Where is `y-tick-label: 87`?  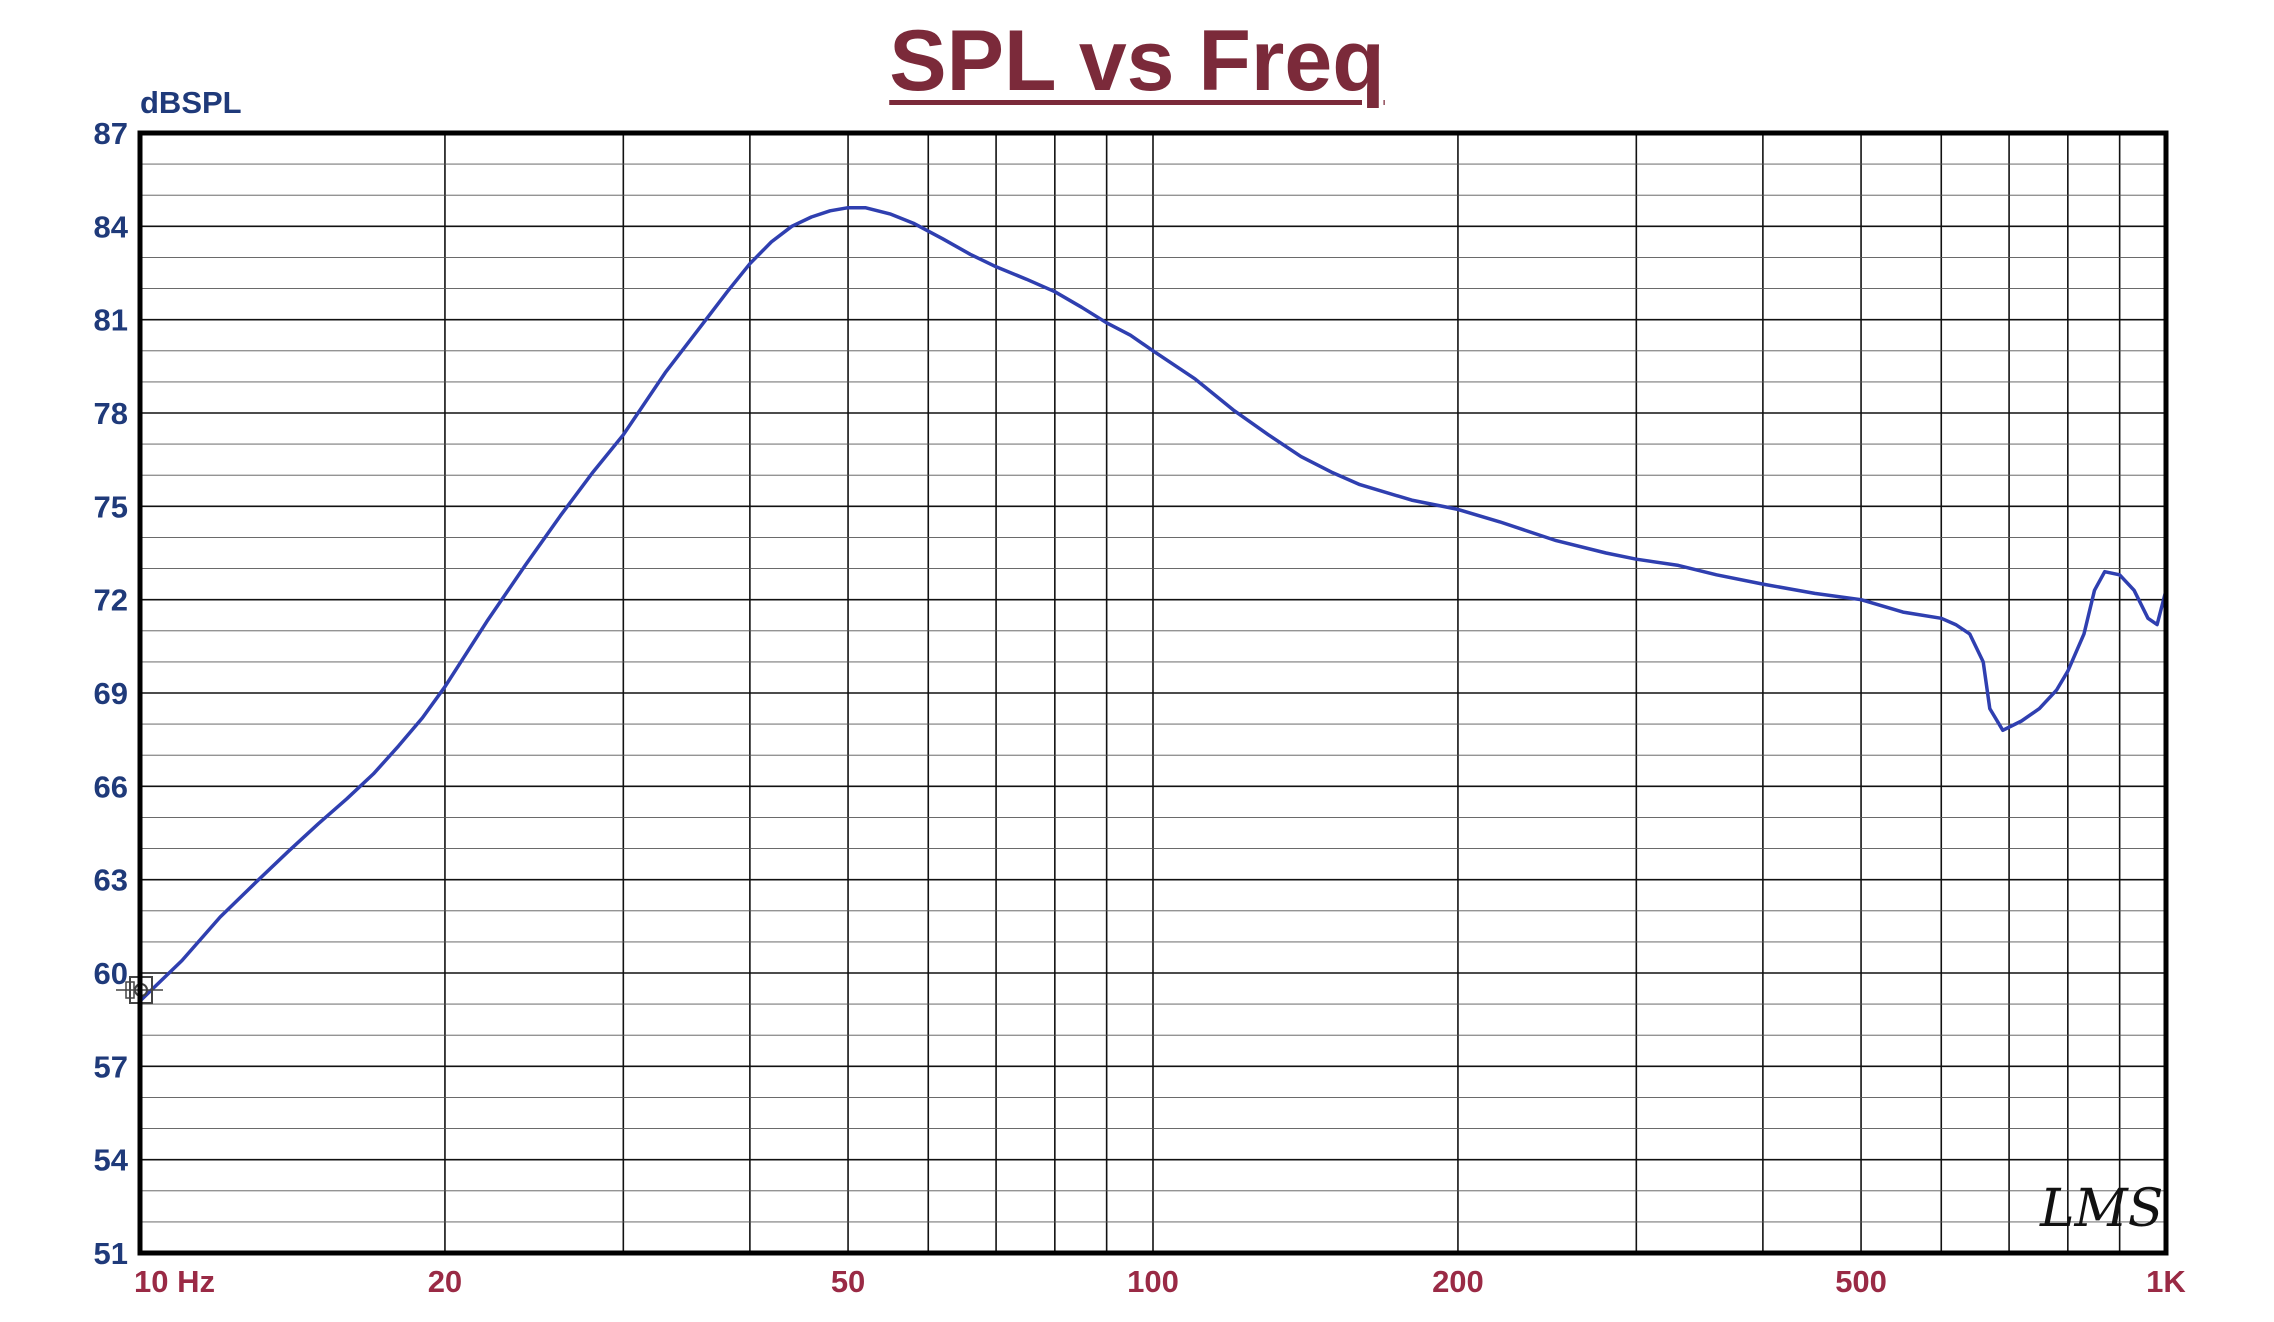
y-tick-label: 87 is located at coordinates (111, 133).